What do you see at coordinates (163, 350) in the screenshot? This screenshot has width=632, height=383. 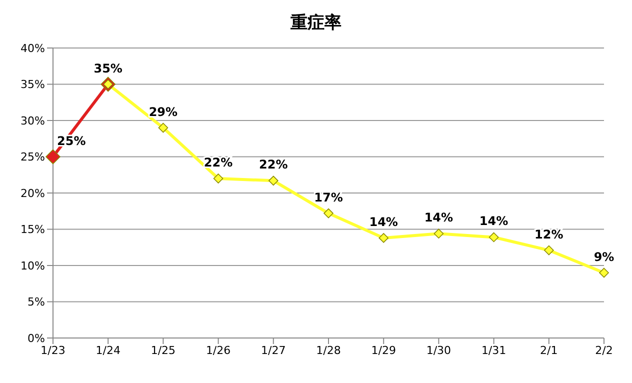 I see `x-tick-label: 1/25` at bounding box center [163, 350].